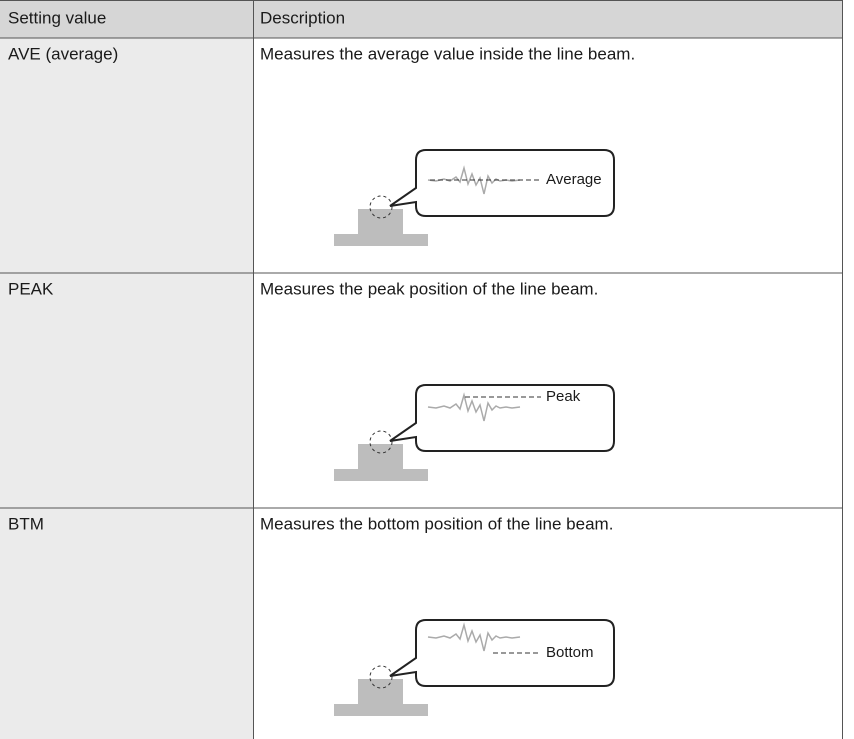 Image resolution: width=854 pixels, height=739 pixels. What do you see at coordinates (63, 53) in the screenshot?
I see `setting-cell: AVE (average)` at bounding box center [63, 53].